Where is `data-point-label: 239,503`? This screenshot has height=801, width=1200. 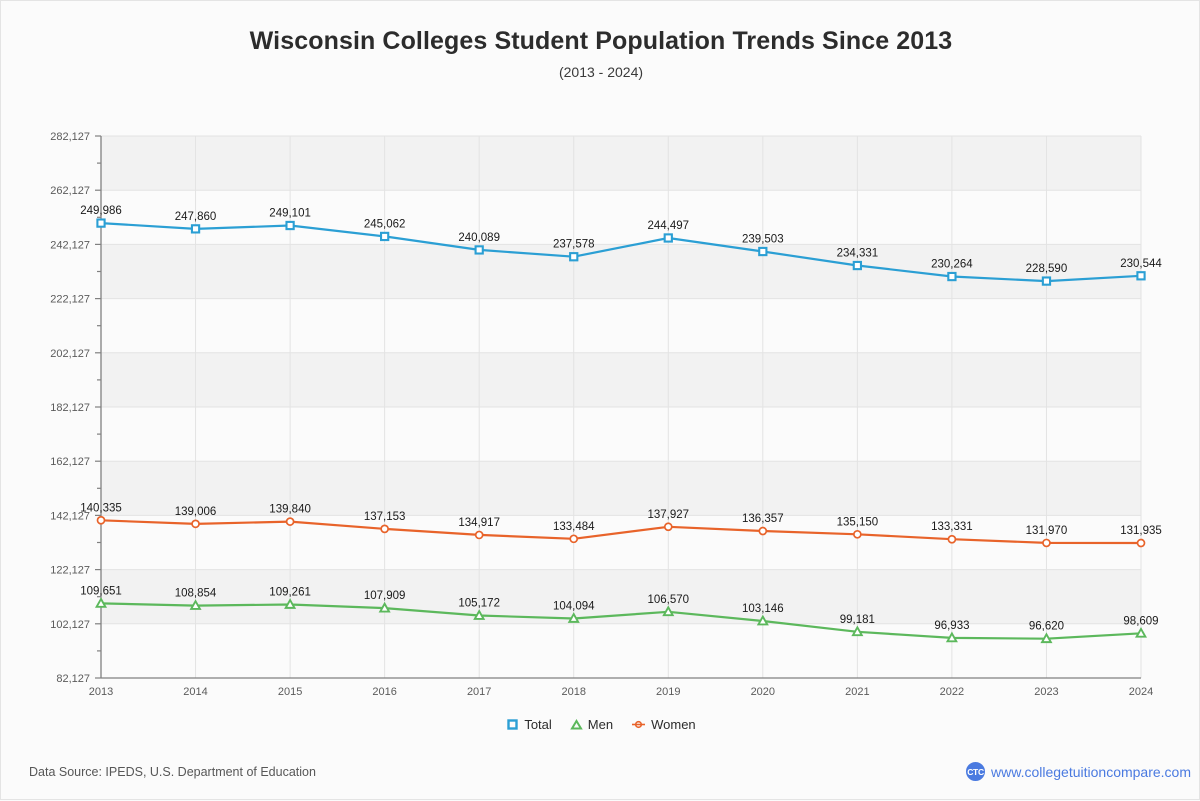 data-point-label: 239,503 is located at coordinates (763, 240).